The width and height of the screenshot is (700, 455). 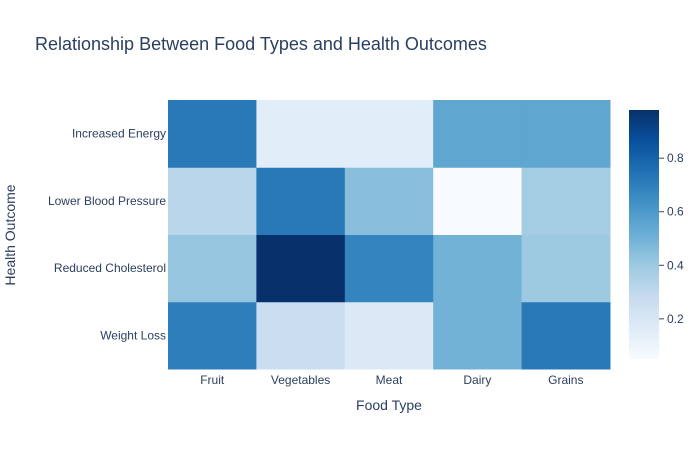 I want to click on y-tick-label: Lower Blood Pressure, so click(x=107, y=201).